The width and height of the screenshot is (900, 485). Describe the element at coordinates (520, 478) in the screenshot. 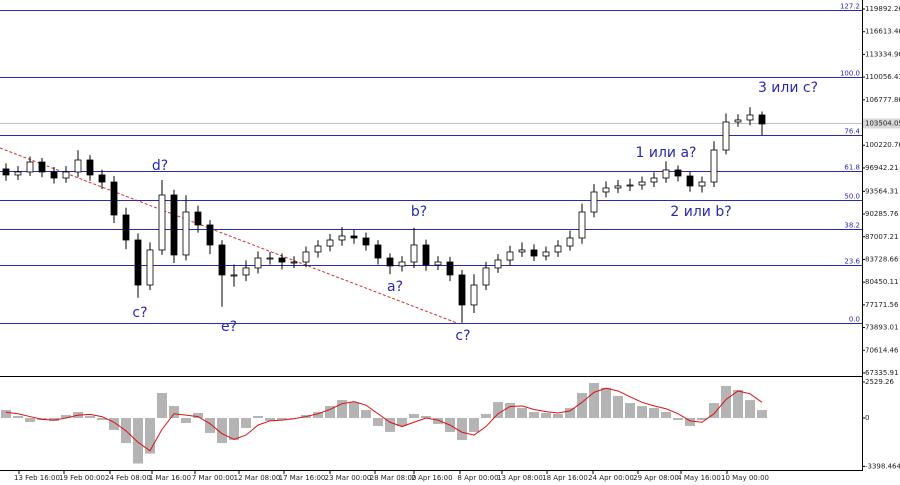

I see `x-tick-label: 13 Apr 08:00` at that location.